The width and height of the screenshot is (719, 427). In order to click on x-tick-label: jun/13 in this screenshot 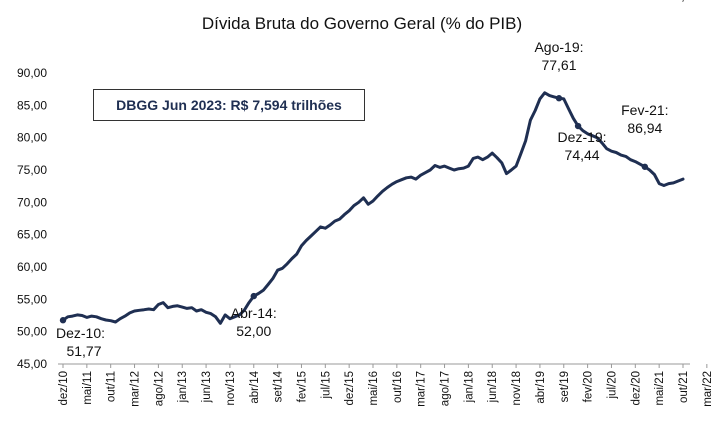, I will do `click(207, 387)`.